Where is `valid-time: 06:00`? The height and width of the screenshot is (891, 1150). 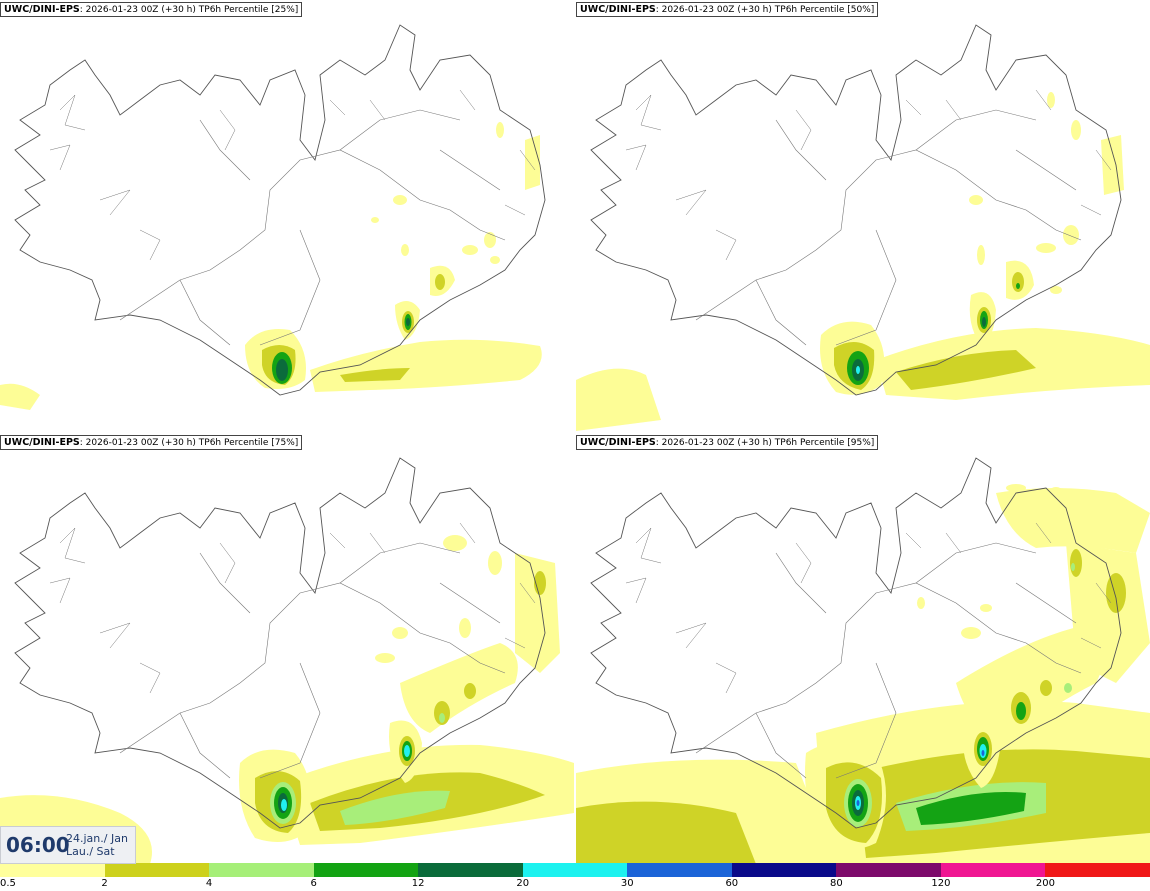
valid-time: 06:00 is located at coordinates (38, 845).